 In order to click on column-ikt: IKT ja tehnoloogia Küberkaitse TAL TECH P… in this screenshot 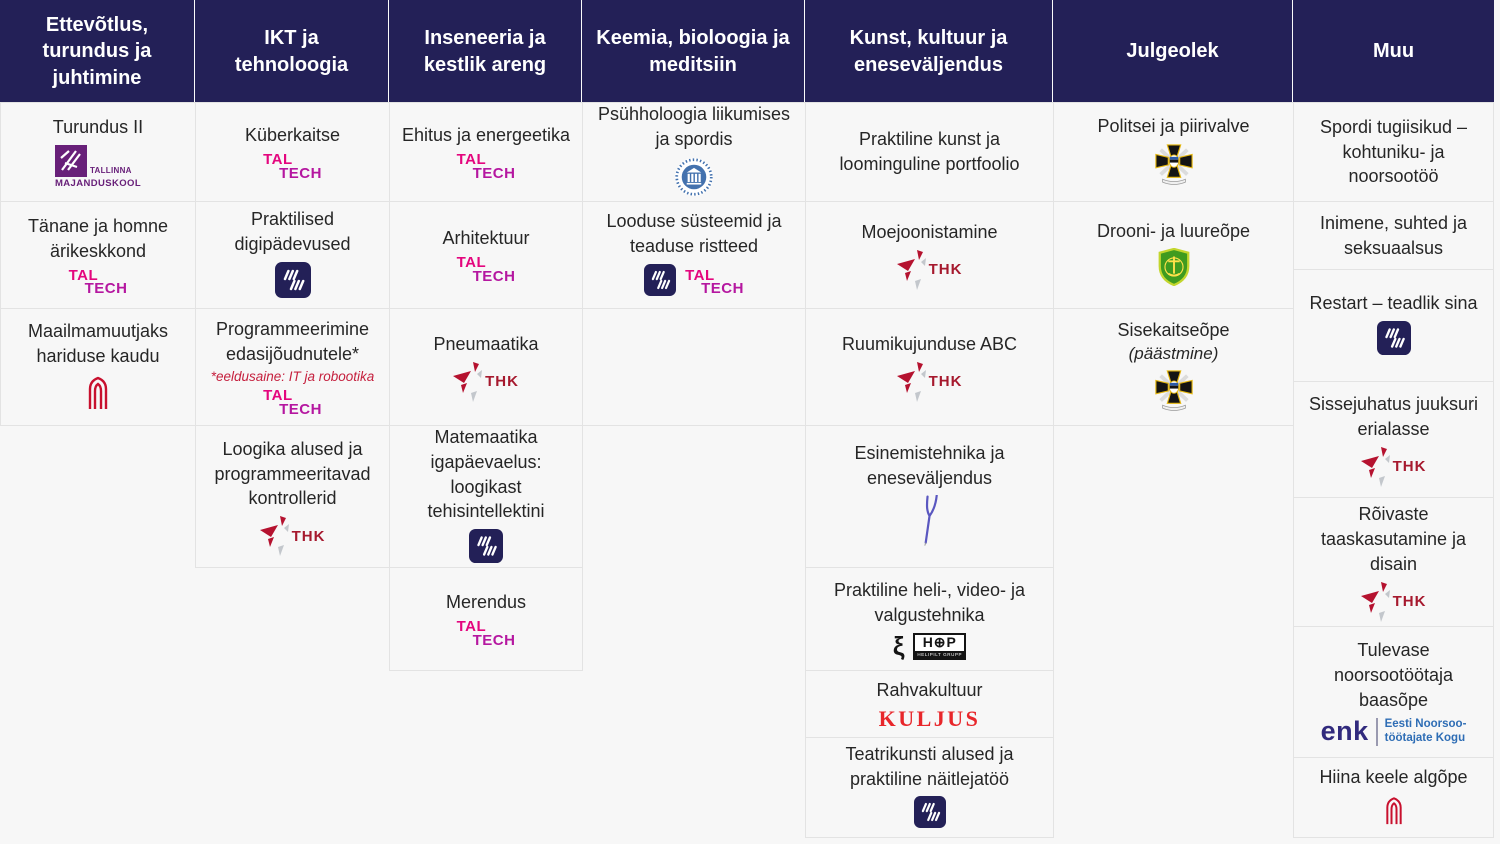, I will do `click(292, 284)`.